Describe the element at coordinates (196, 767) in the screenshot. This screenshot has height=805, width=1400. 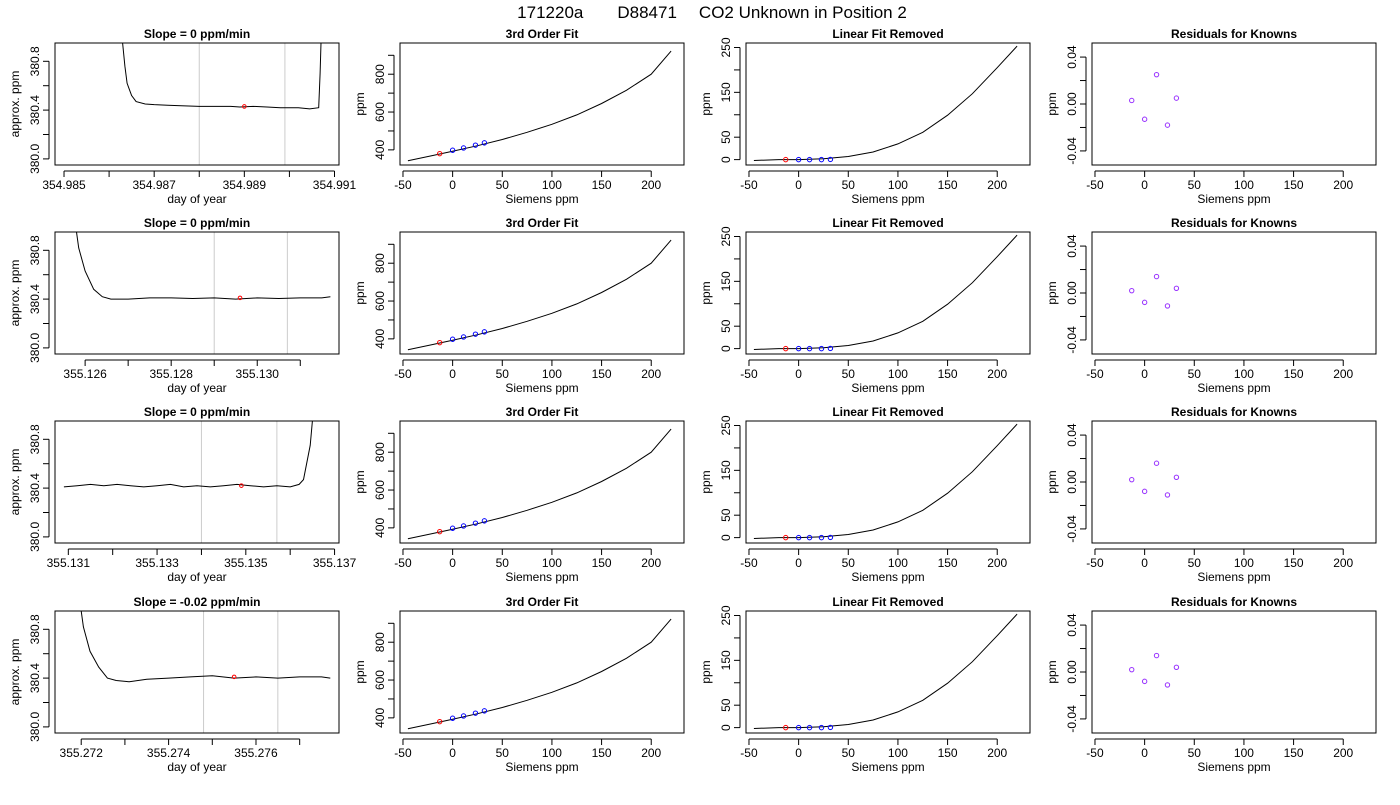
I see `x-axis-label: day of year` at that location.